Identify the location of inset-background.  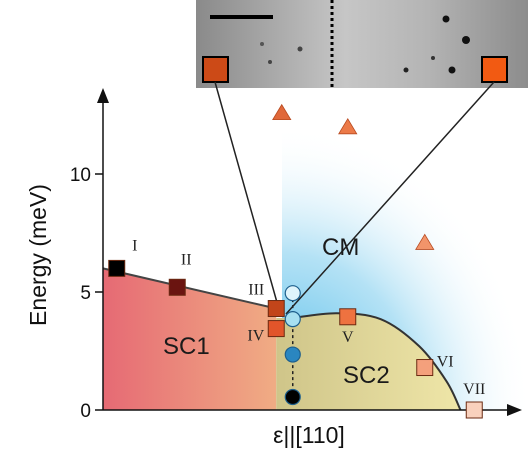
(362, 44).